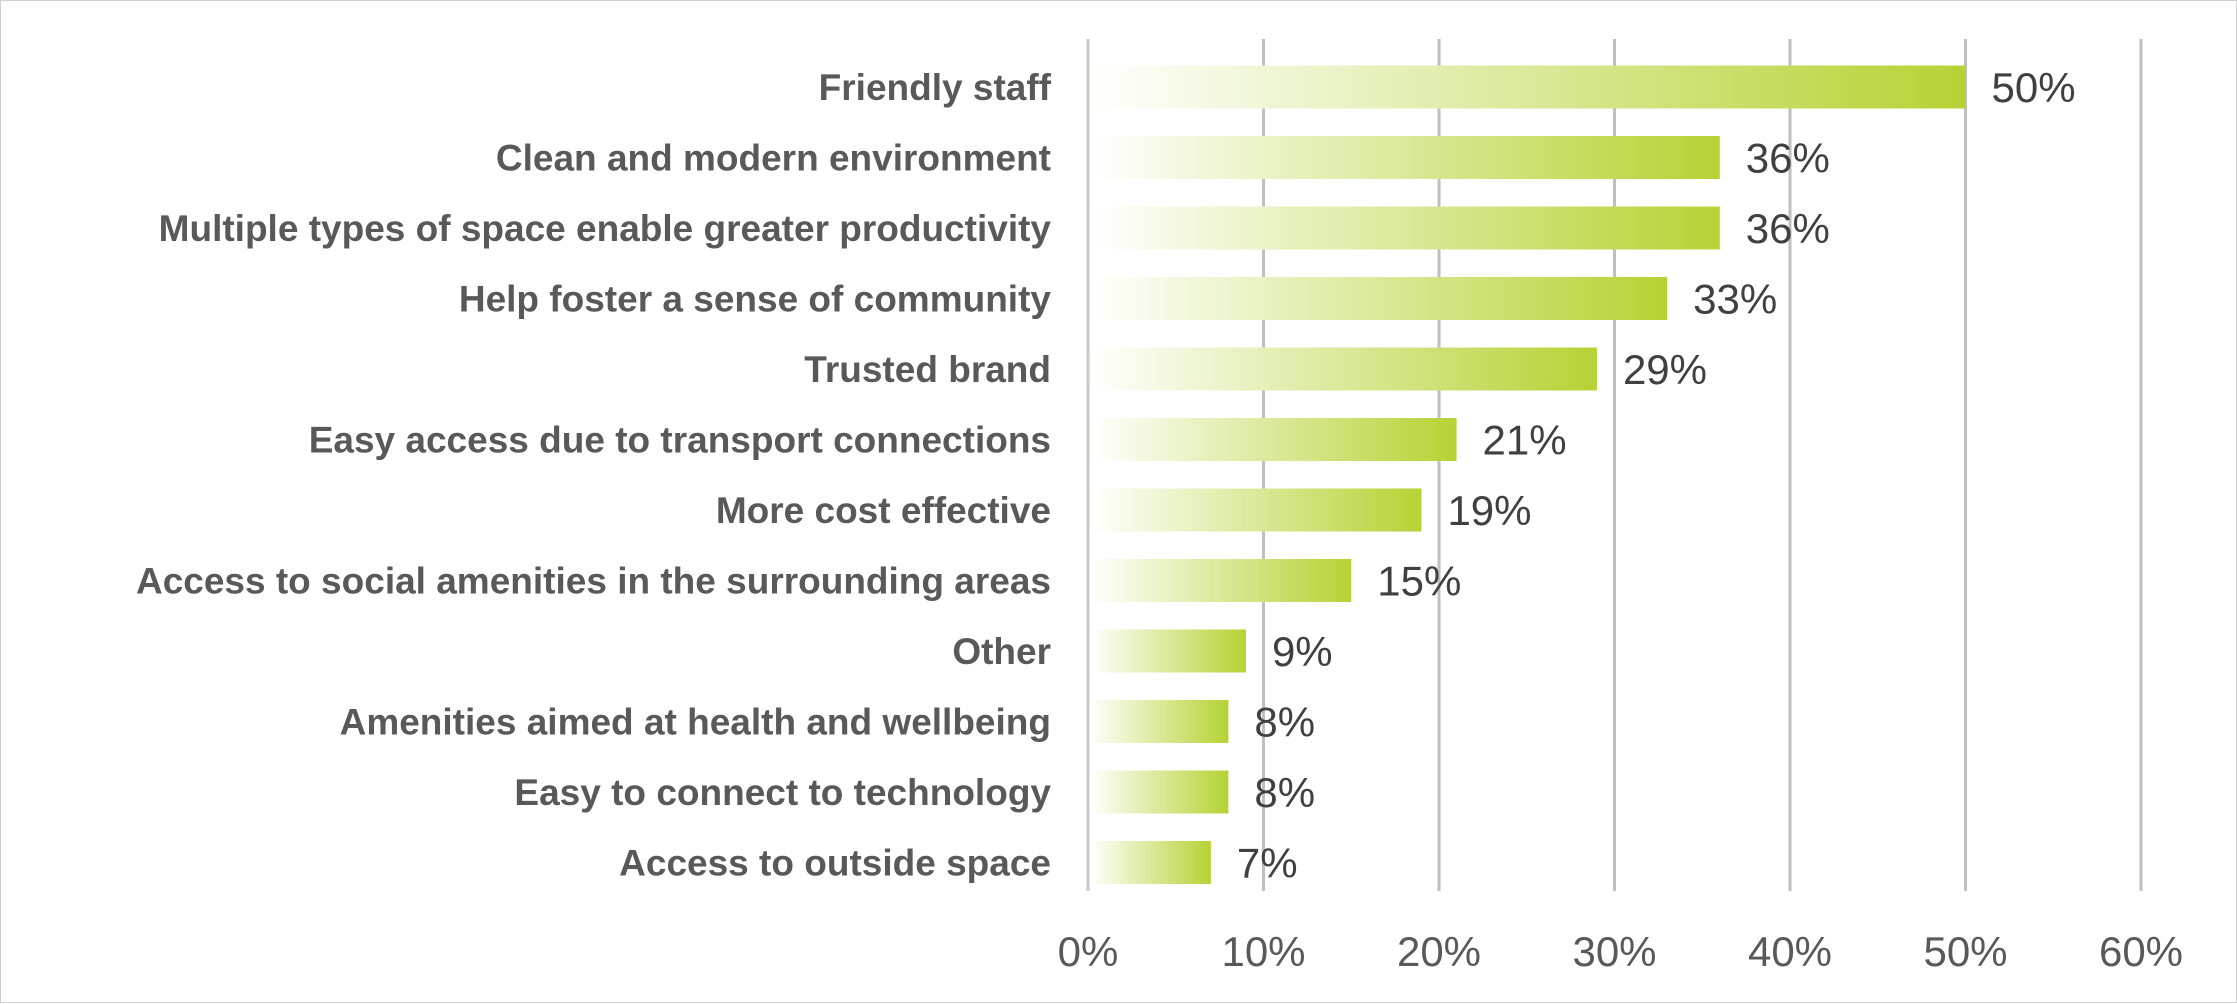 This screenshot has height=1004, width=2237. Describe the element at coordinates (1419, 581) in the screenshot. I see `value-label-7: 15%` at that location.